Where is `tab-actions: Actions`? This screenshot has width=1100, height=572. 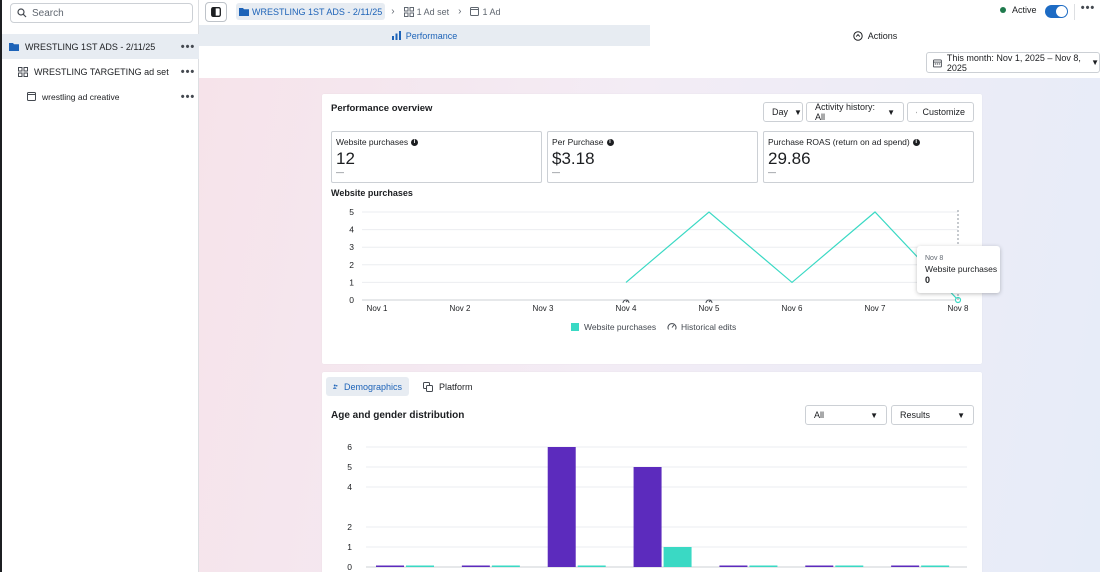
tab-actions: Actions is located at coordinates (875, 35).